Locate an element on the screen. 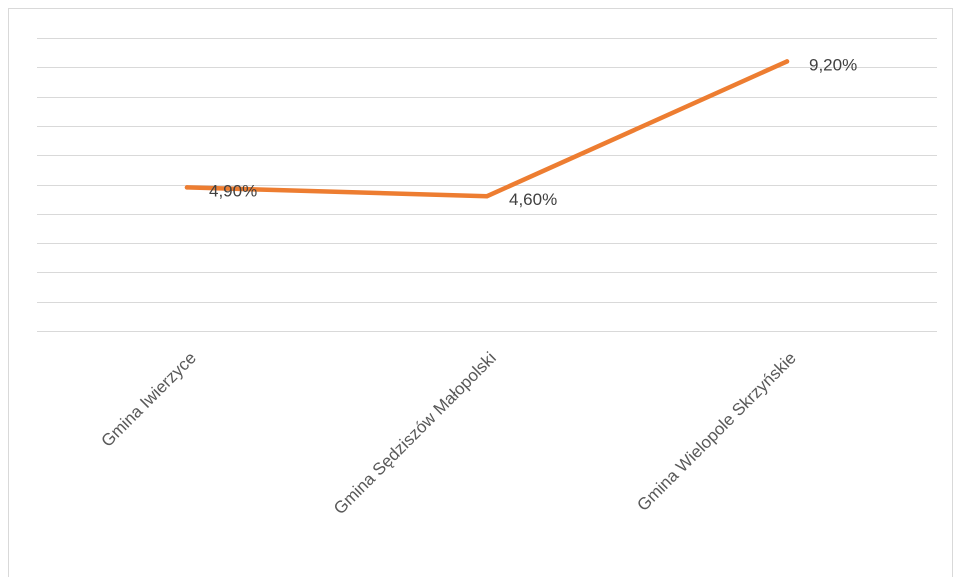 The width and height of the screenshot is (956, 577). x-tick-label: Gmina Iwierzyce is located at coordinates (149, 399).